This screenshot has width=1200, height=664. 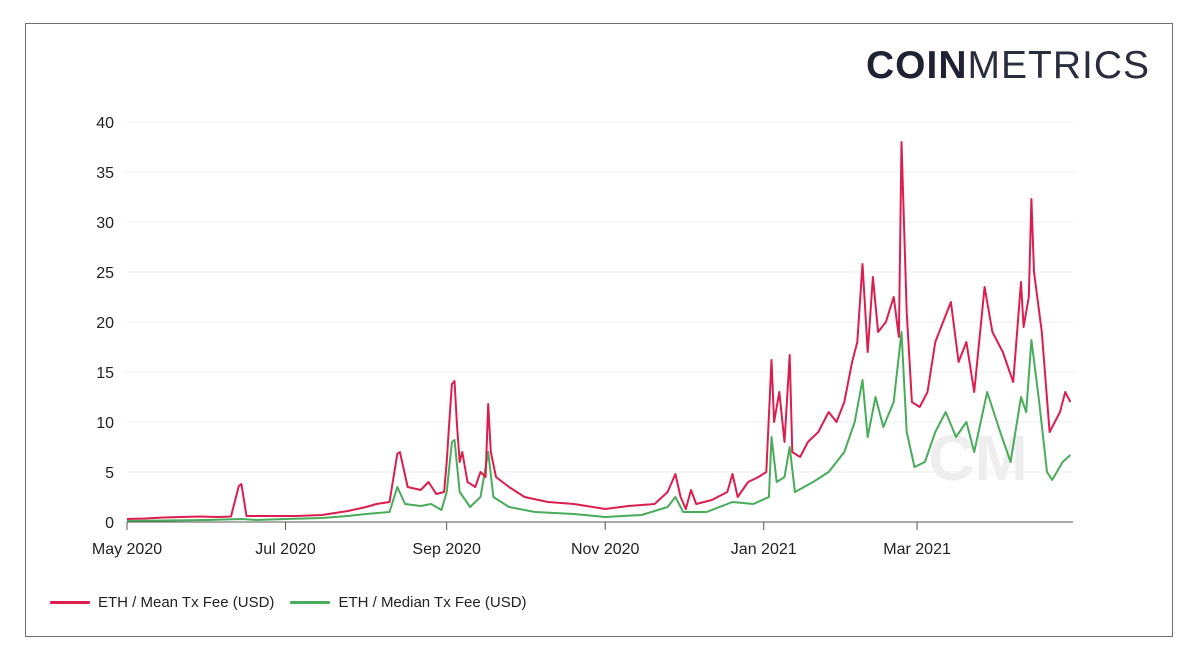 I want to click on y-tick-label: 20, so click(x=105, y=323).